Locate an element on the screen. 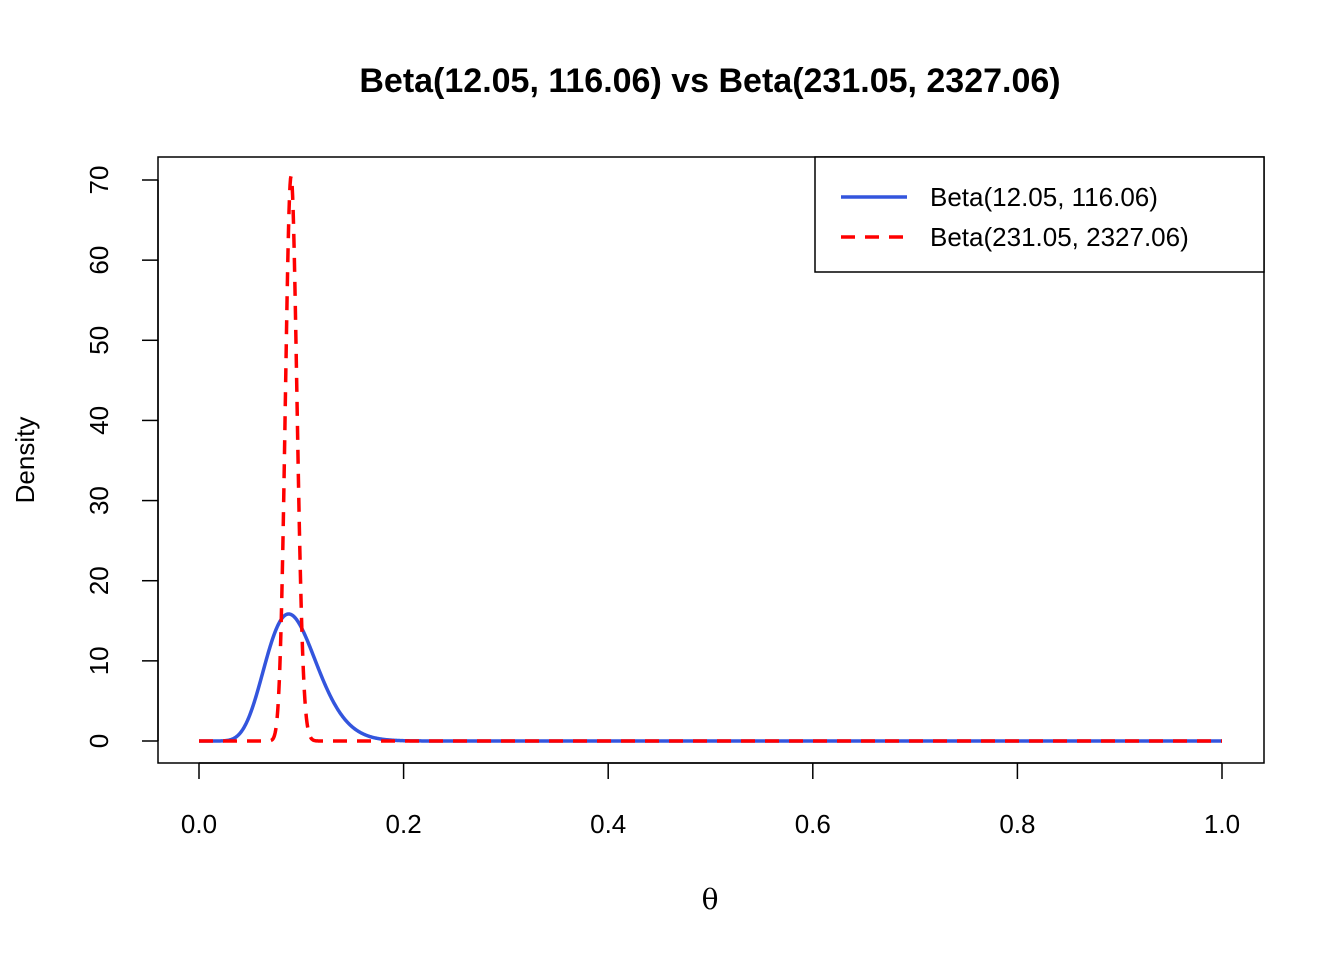 The width and height of the screenshot is (1344, 960). y-axis: 0 10 20 30 40 50 60 70 is located at coordinates (121, 457).